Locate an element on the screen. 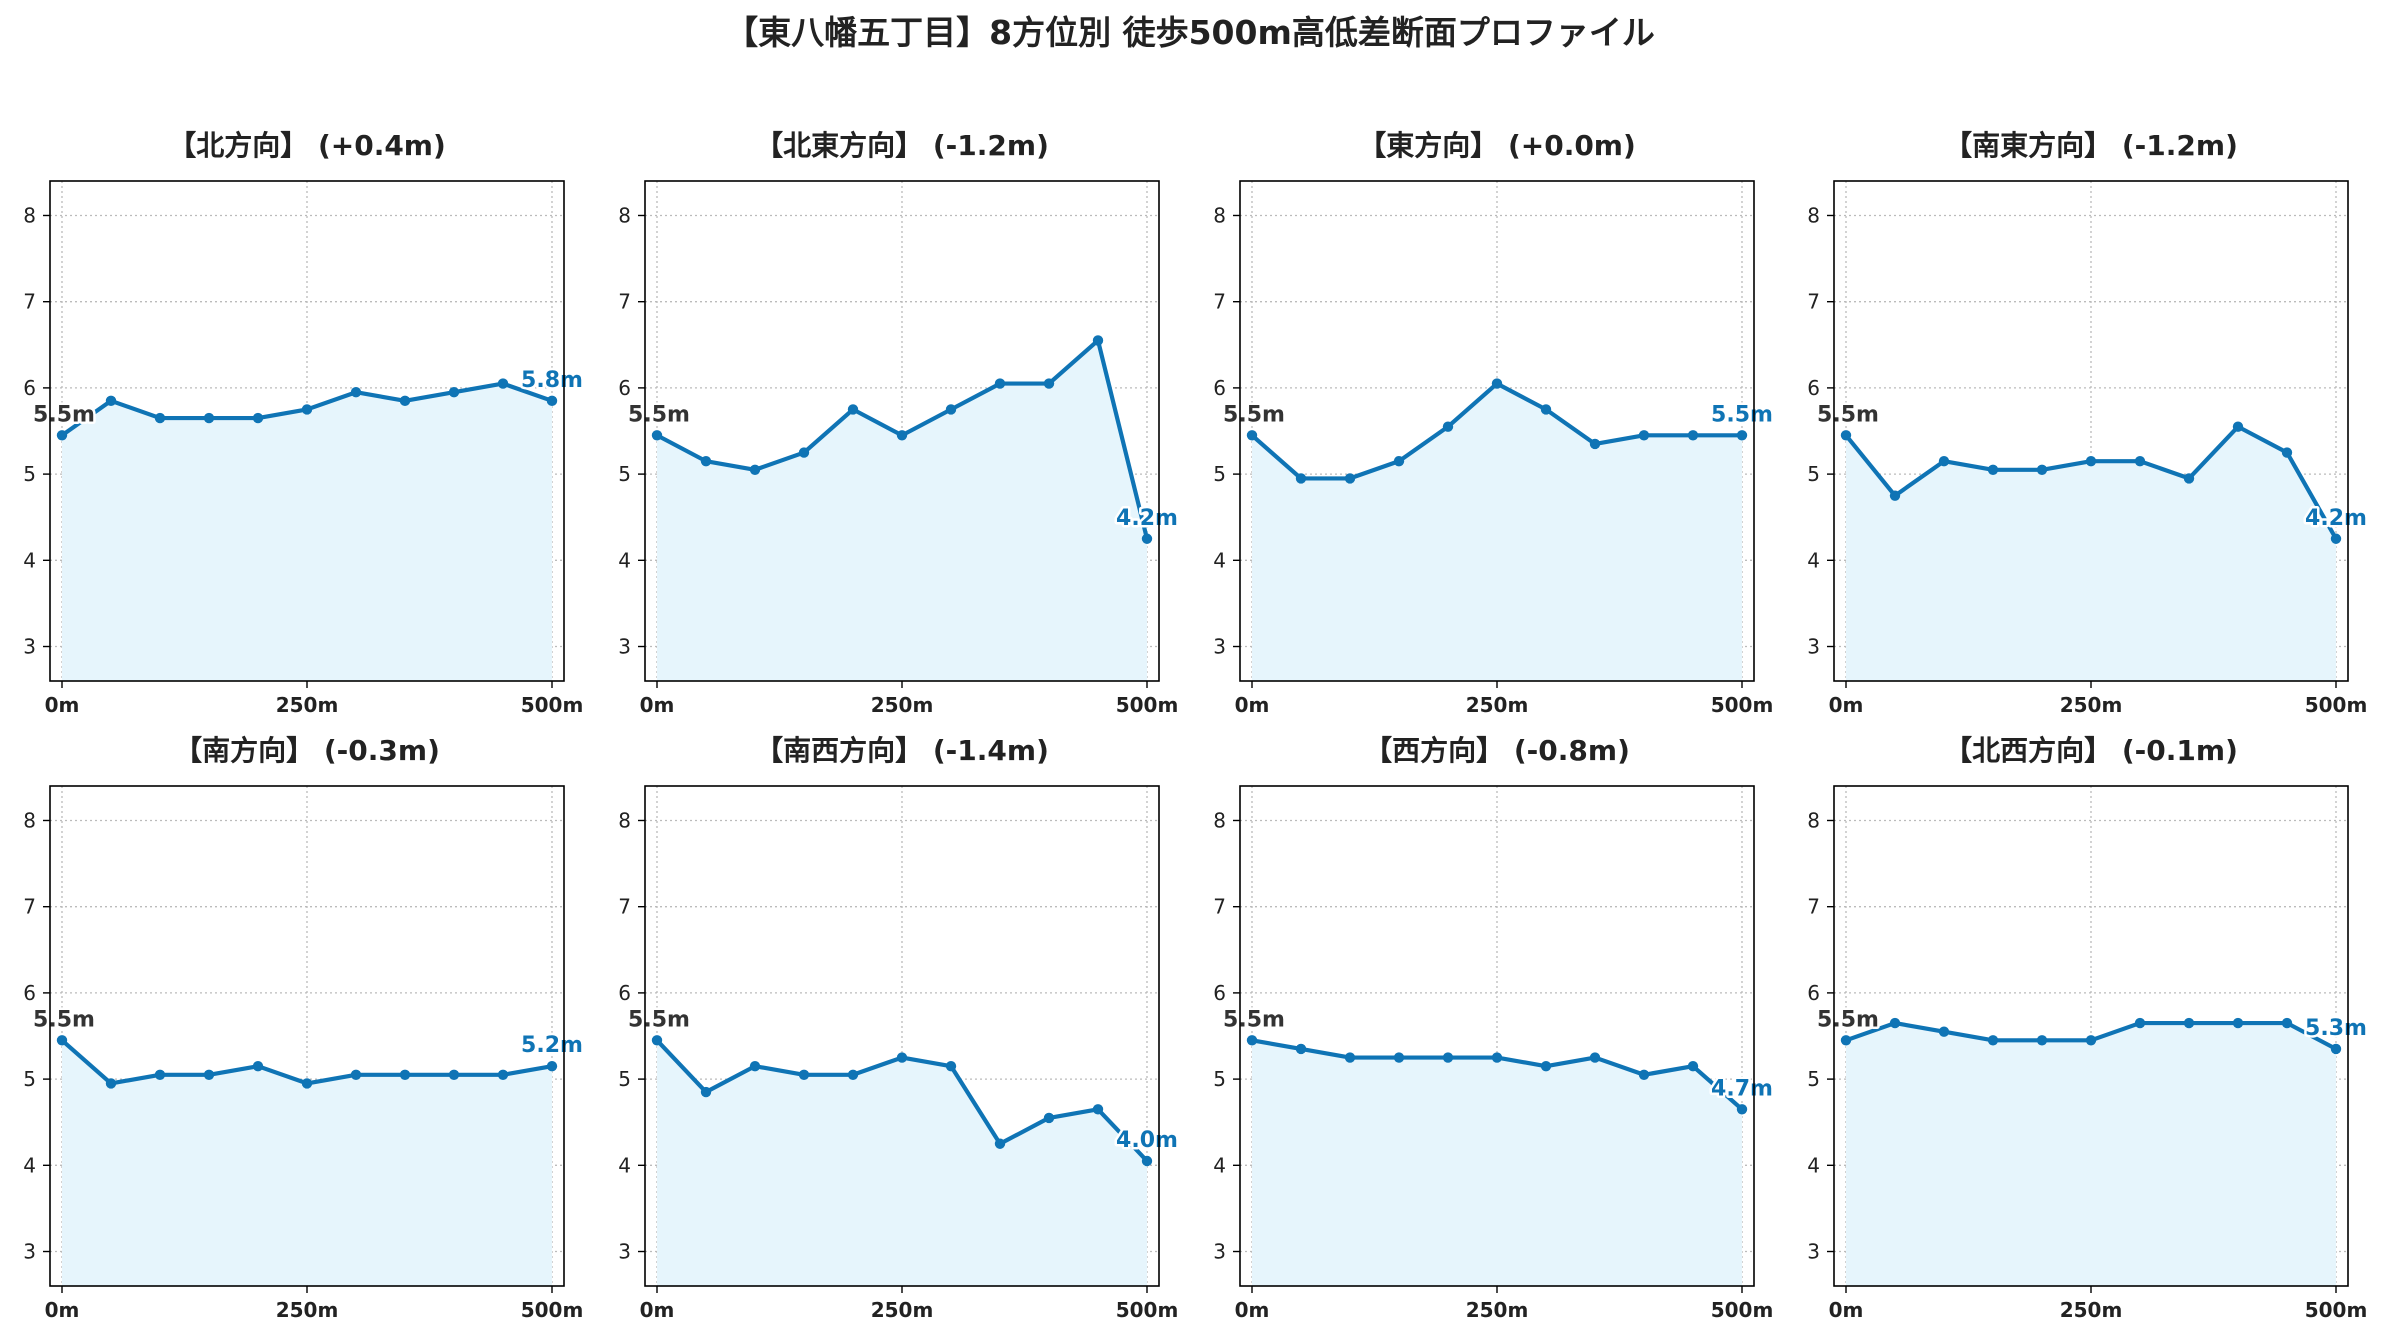  end-elevation-label: 4.2m is located at coordinates (1147, 518).